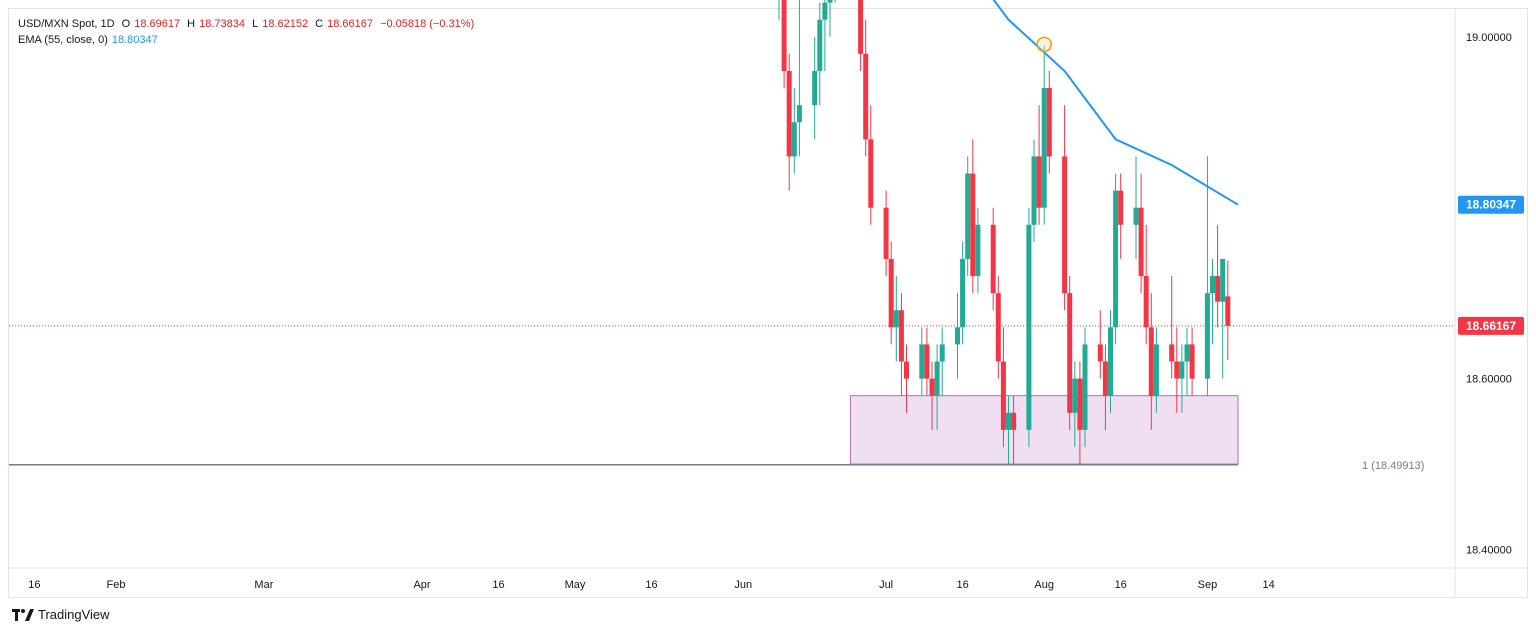  I want to click on x-tick-label: Mar, so click(263, 585).